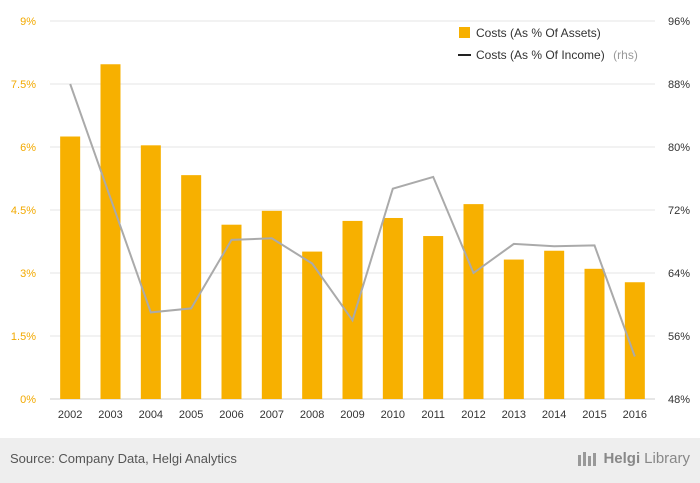  What do you see at coordinates (191, 415) in the screenshot?
I see `x-tick-label: 2005` at bounding box center [191, 415].